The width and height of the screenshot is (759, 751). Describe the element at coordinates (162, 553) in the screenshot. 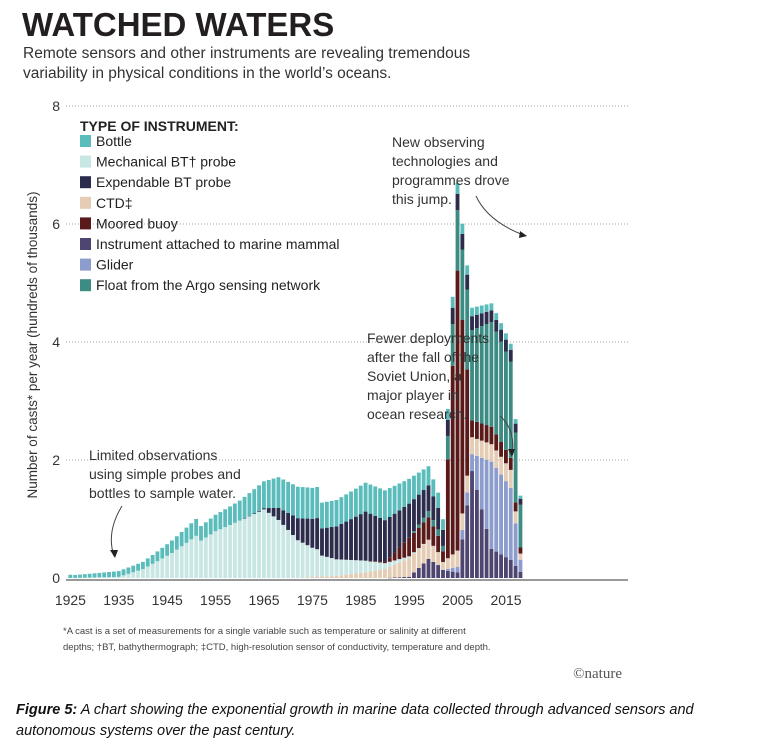

I see `bar-segment-bottle-1944` at that location.